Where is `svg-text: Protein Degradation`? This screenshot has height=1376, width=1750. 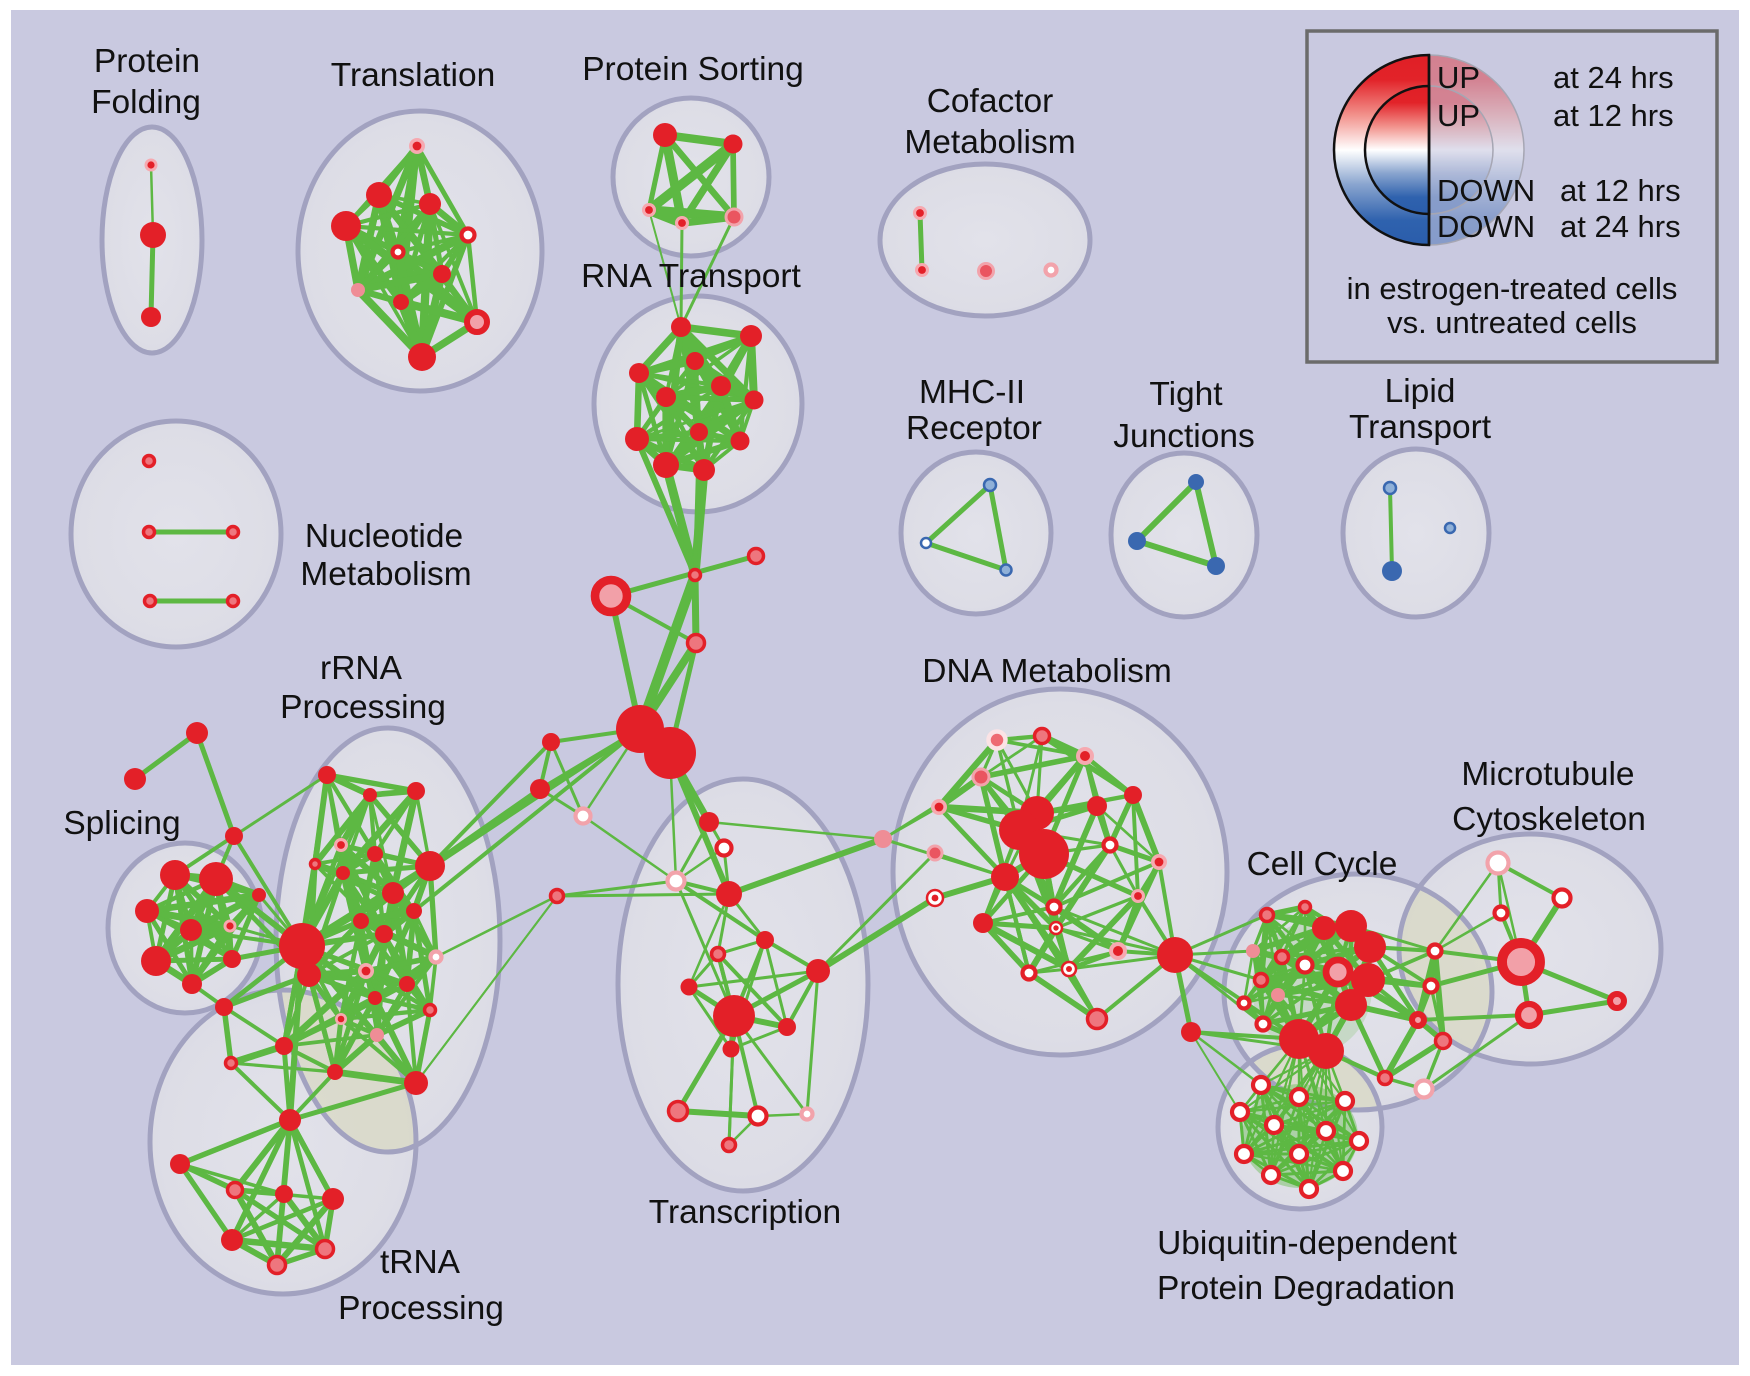 svg-text: Protein Degradation is located at coordinates (1306, 1288).